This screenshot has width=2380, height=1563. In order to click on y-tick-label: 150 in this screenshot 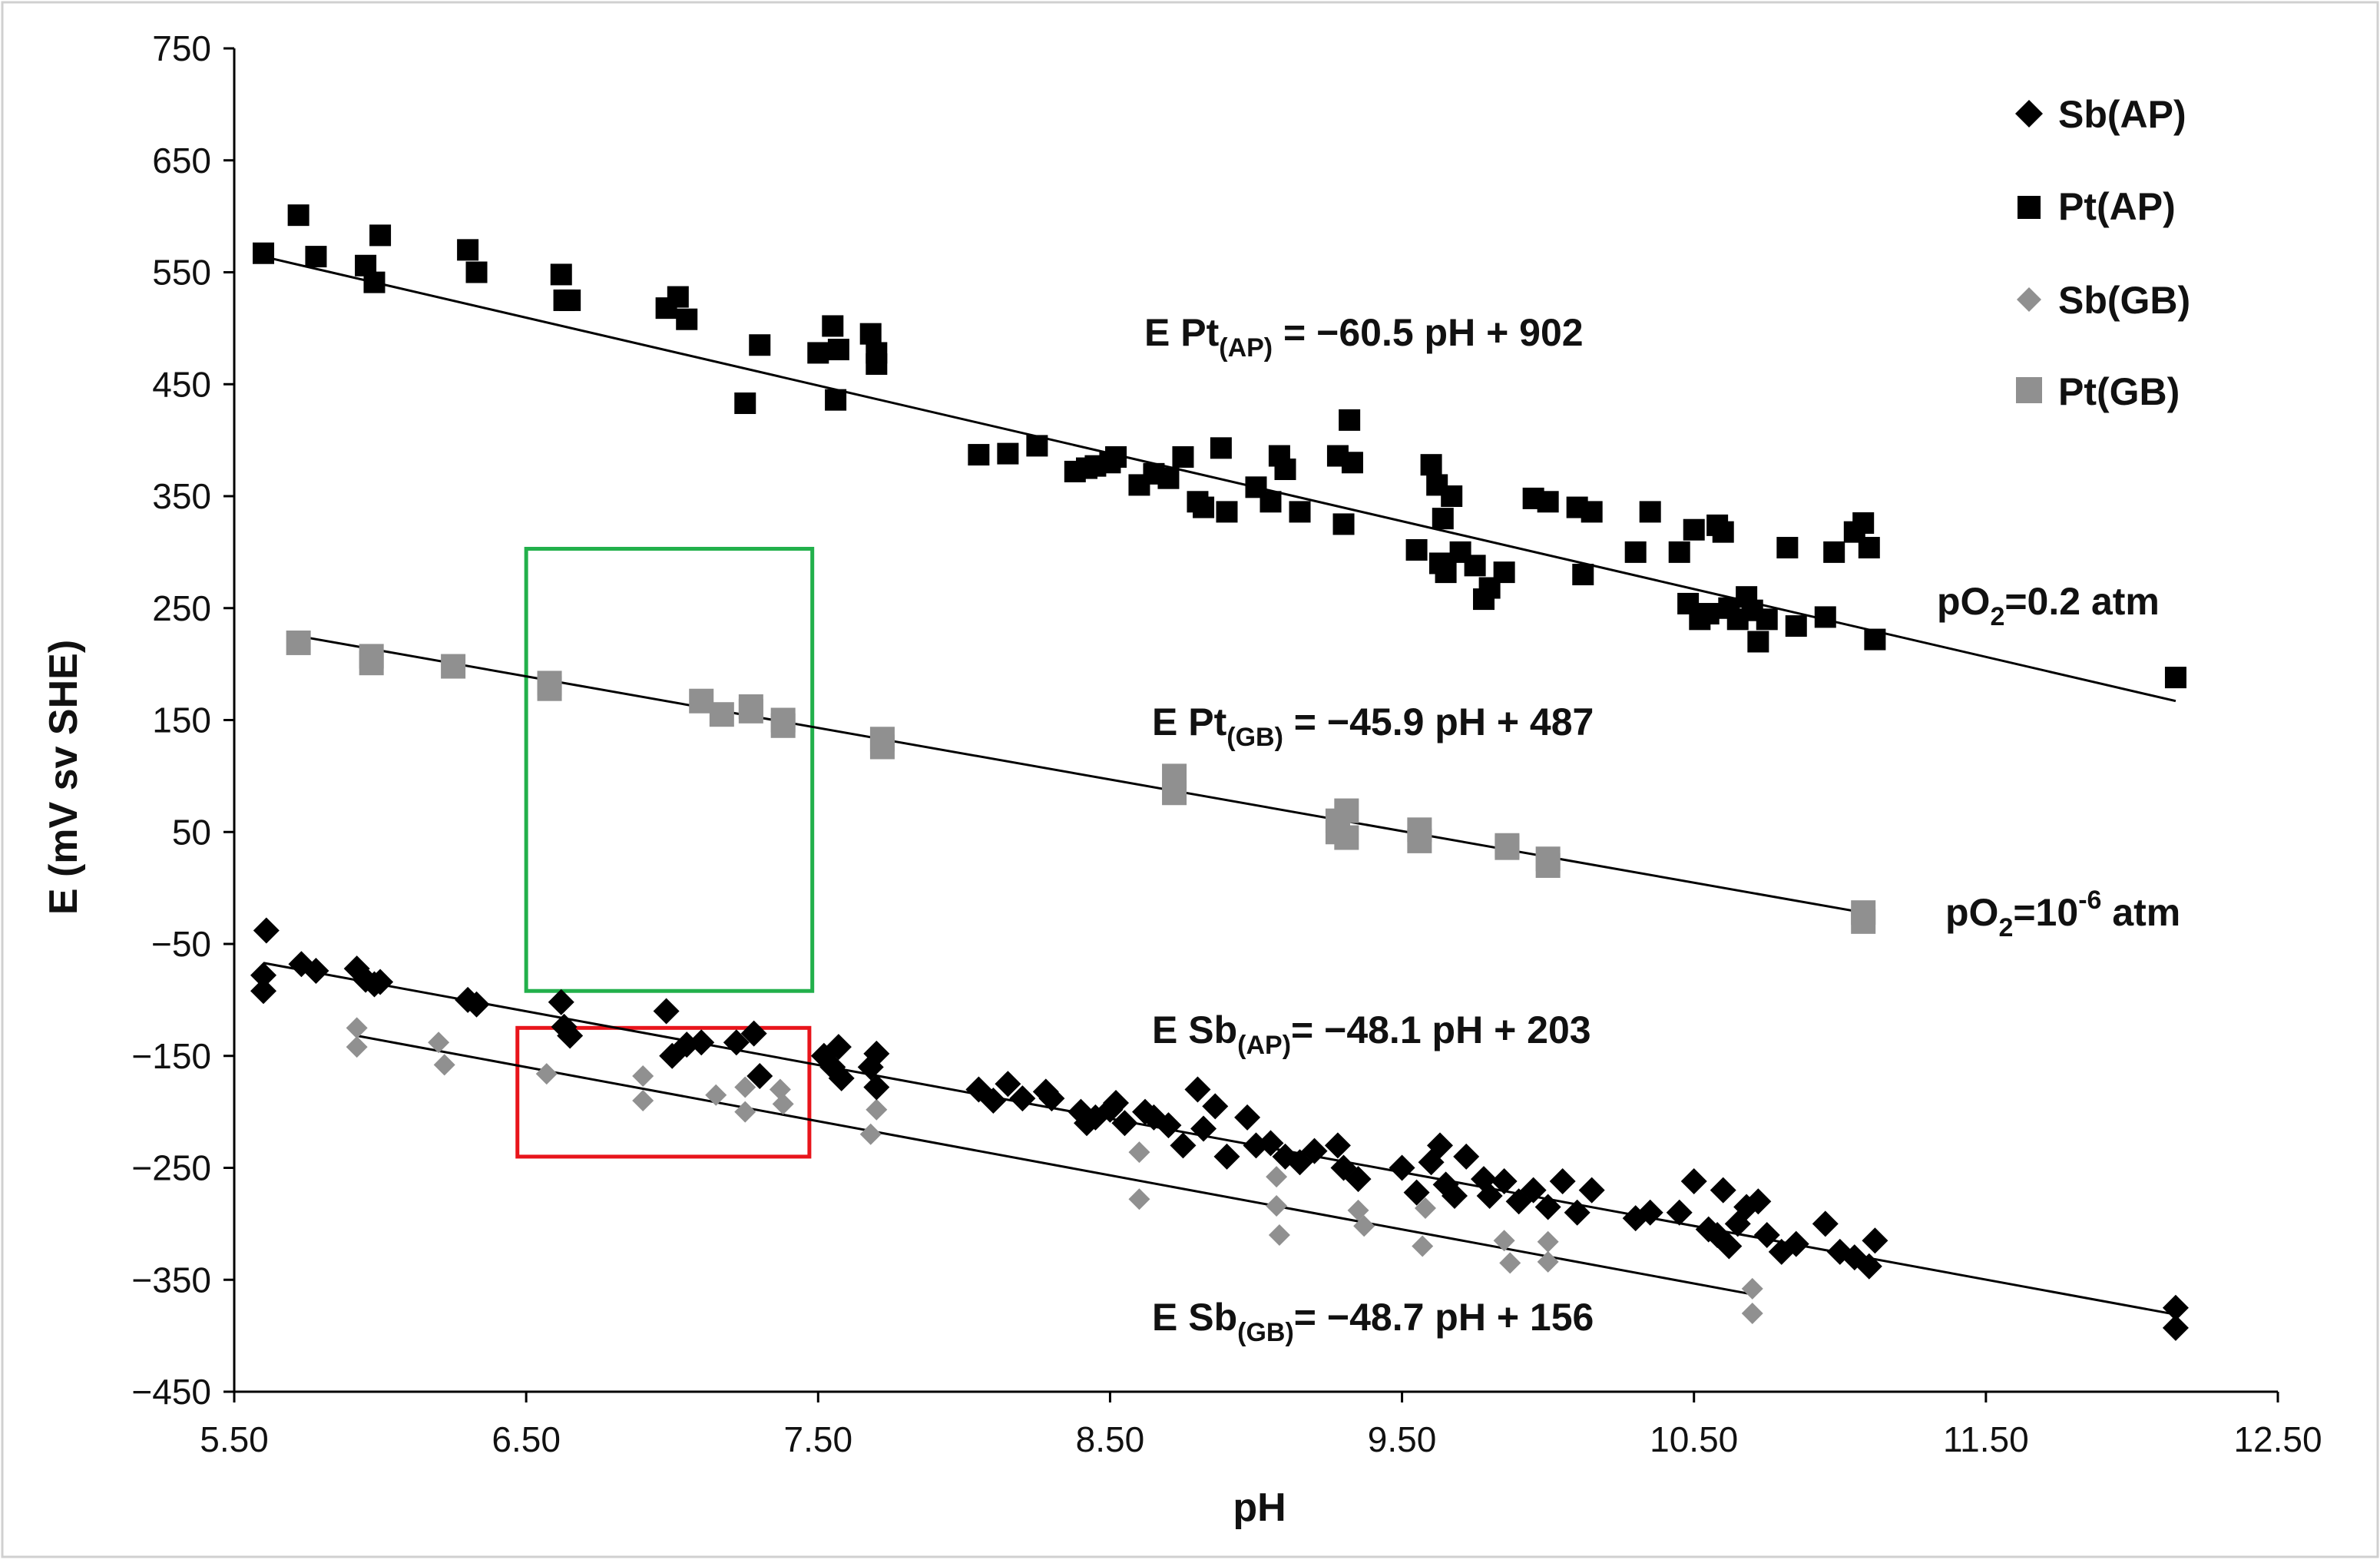, I will do `click(181, 720)`.